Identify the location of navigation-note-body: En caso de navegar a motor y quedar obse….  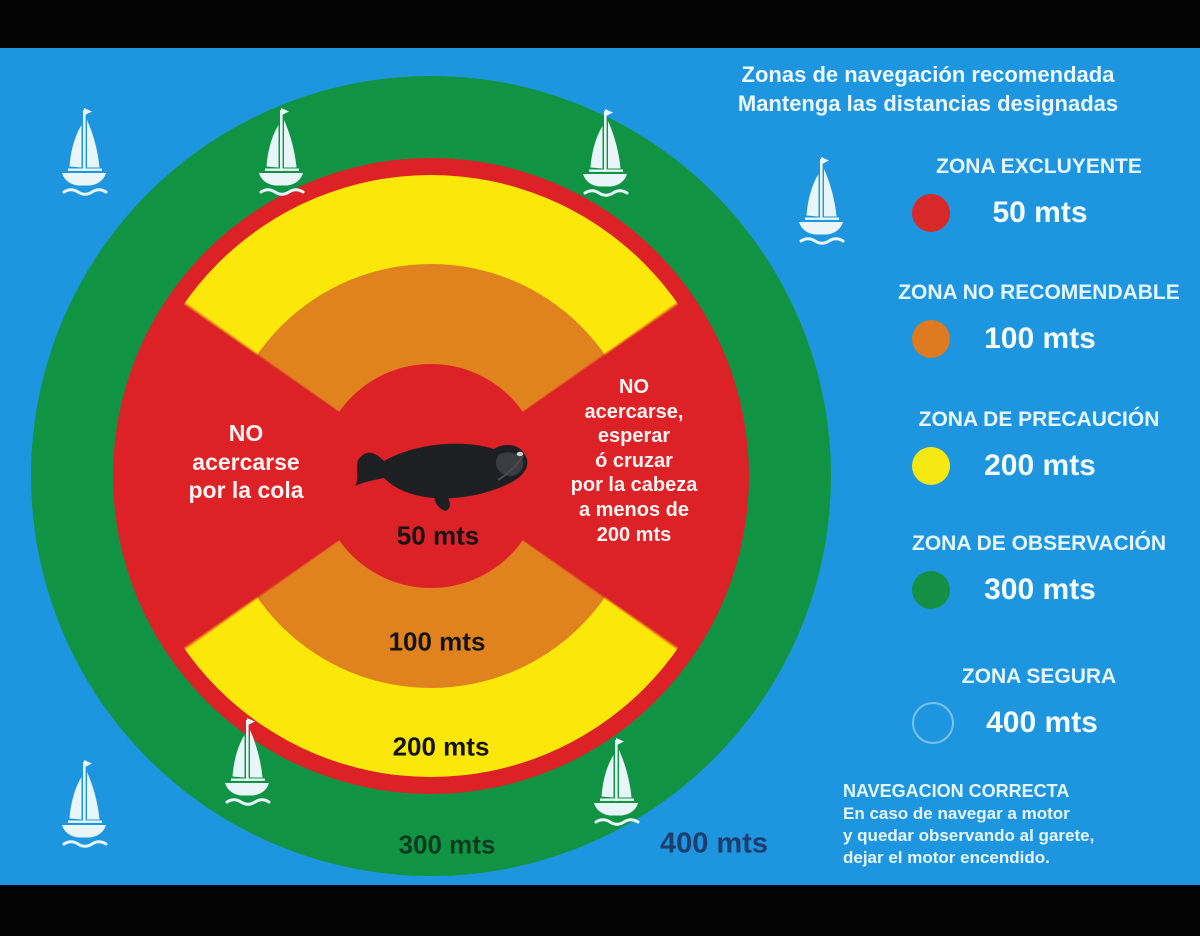
(969, 835).